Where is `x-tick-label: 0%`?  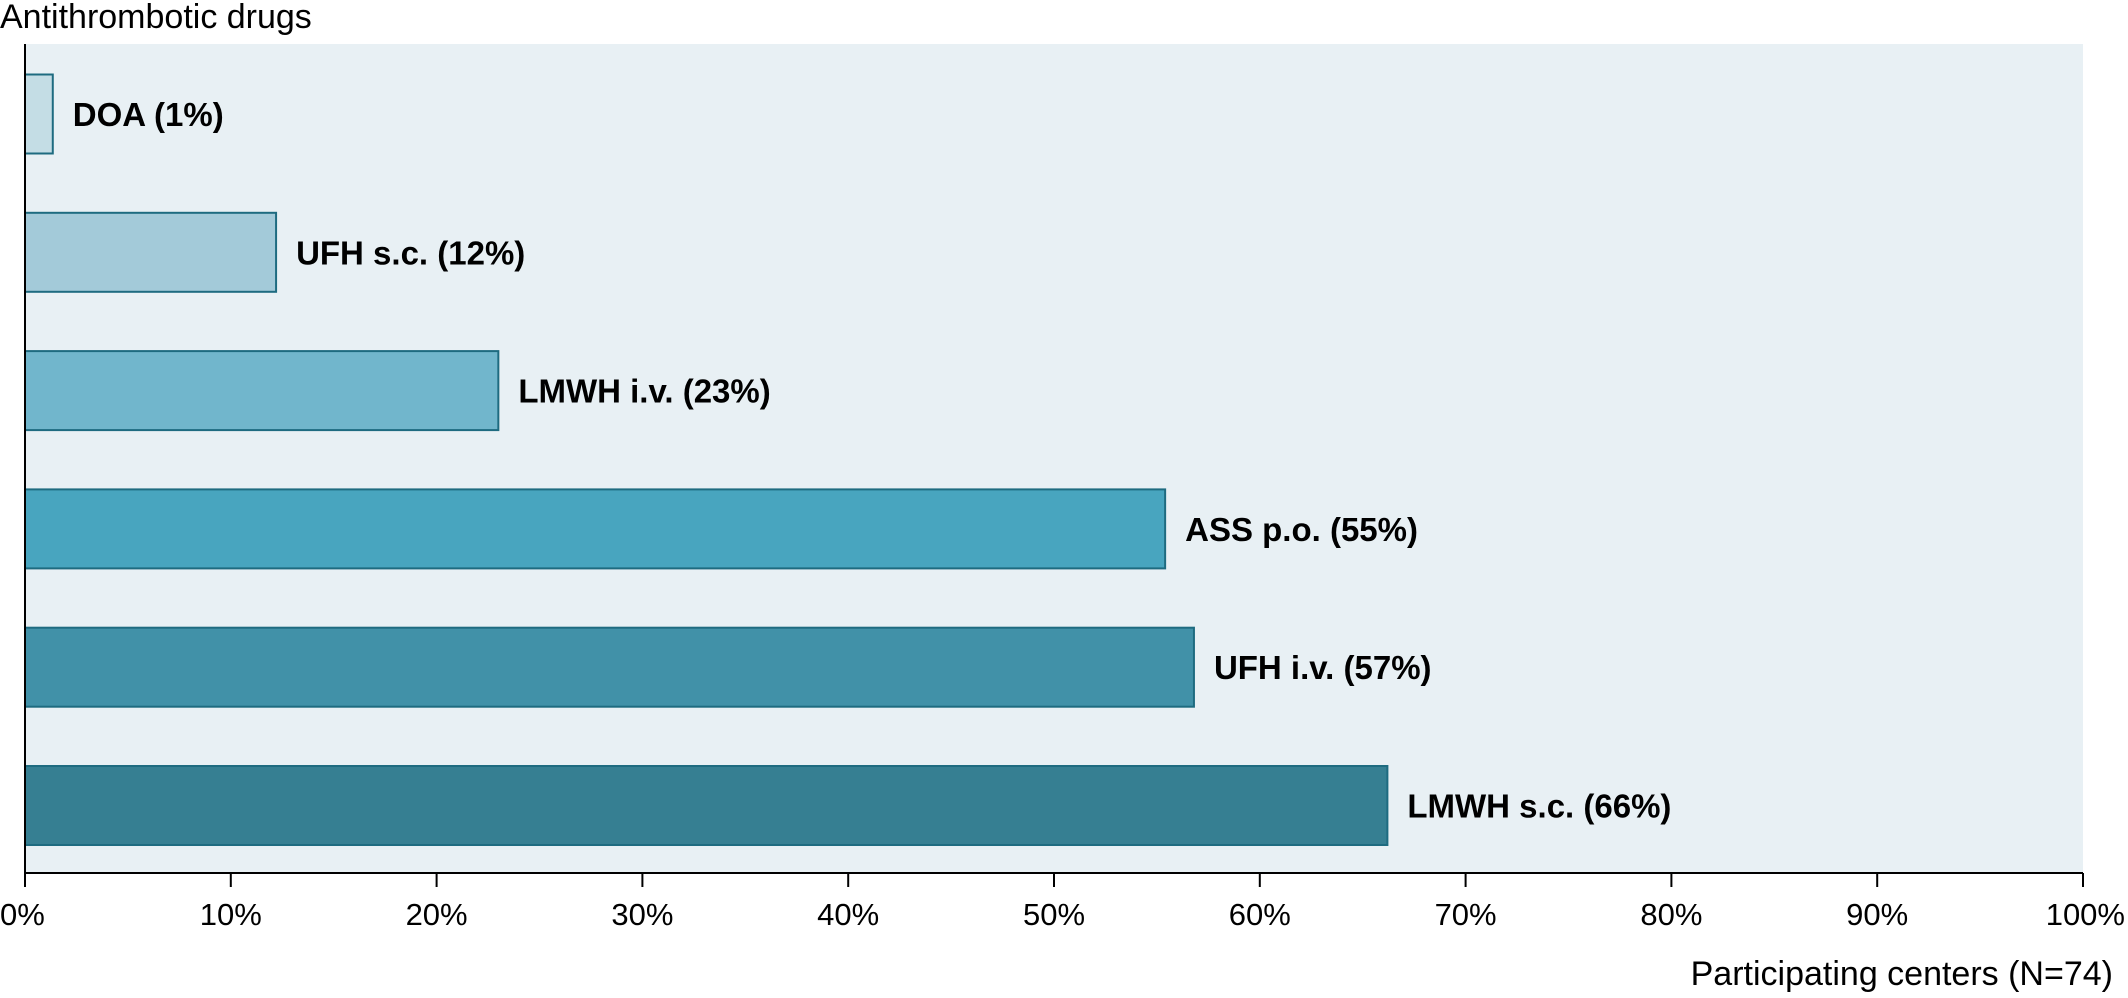
x-tick-label: 0% is located at coordinates (22, 914).